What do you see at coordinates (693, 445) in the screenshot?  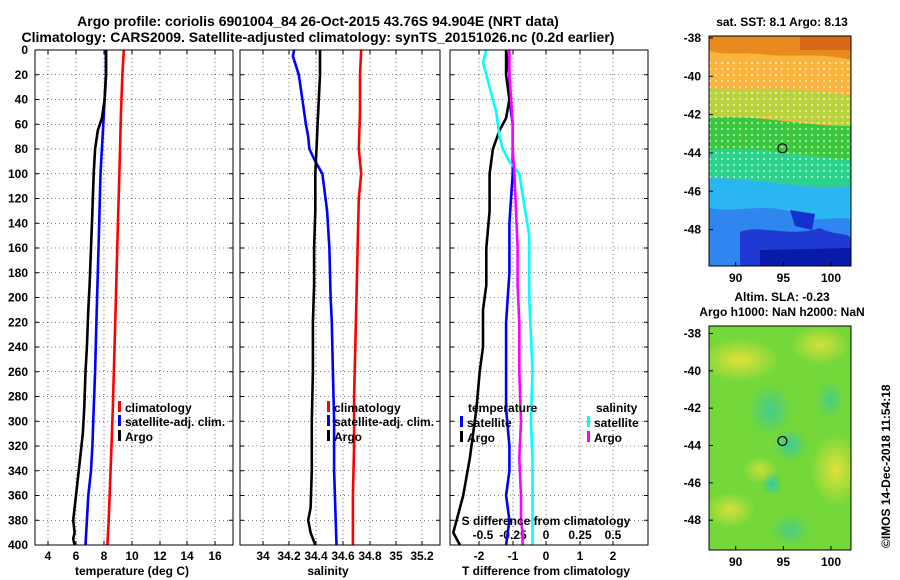 I see `map-y-tick-label: -44` at bounding box center [693, 445].